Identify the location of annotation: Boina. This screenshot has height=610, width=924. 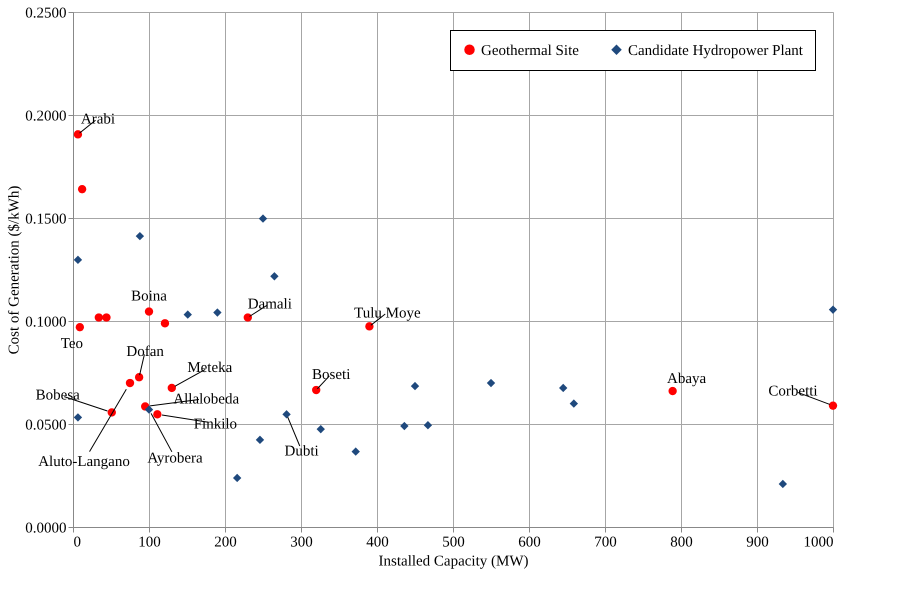
(149, 296).